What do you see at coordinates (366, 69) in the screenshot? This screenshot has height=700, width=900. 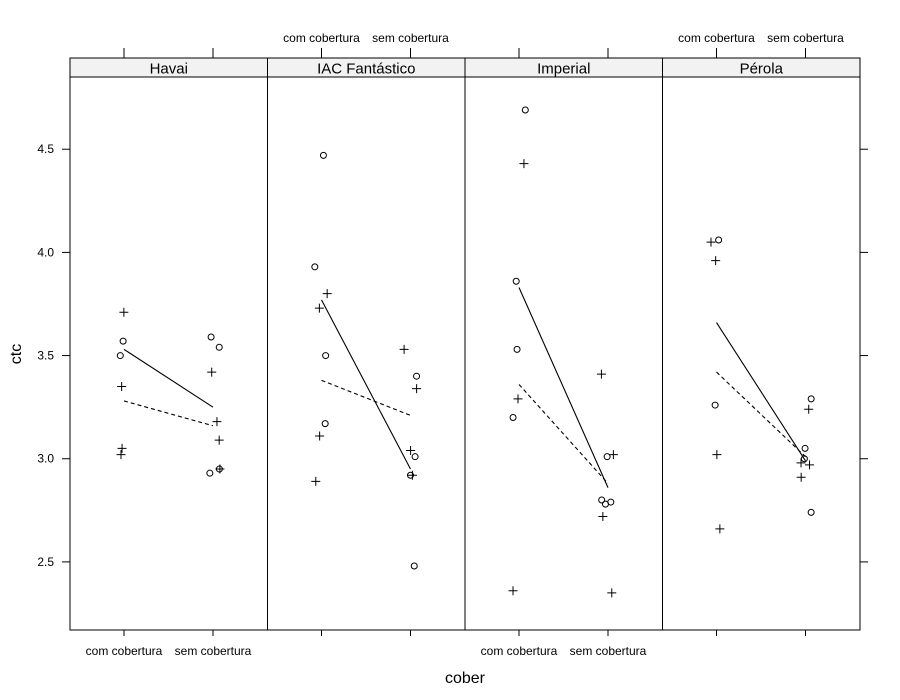 I see `panel-strip-label: IAC Fantástico` at bounding box center [366, 69].